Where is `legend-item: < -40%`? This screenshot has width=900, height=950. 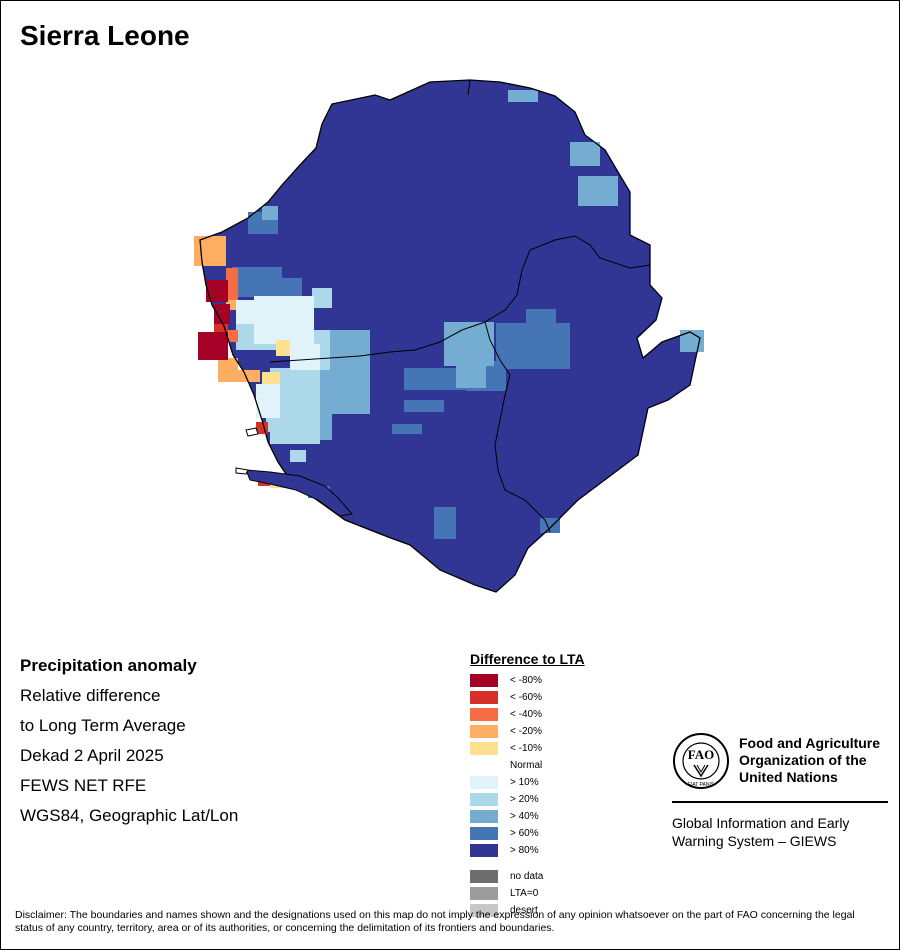
legend-item: < -40% is located at coordinates (527, 714).